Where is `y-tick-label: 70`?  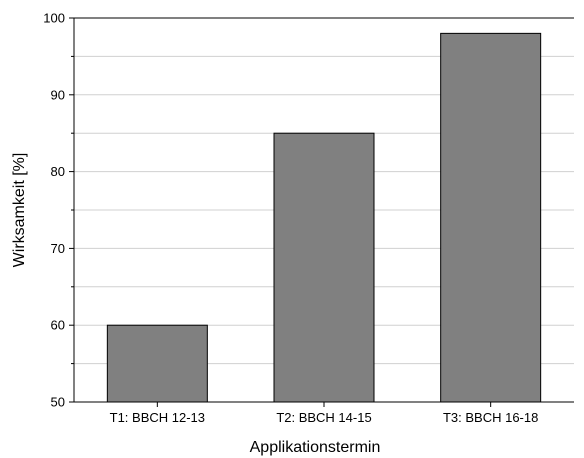 y-tick-label: 70 is located at coordinates (58, 248).